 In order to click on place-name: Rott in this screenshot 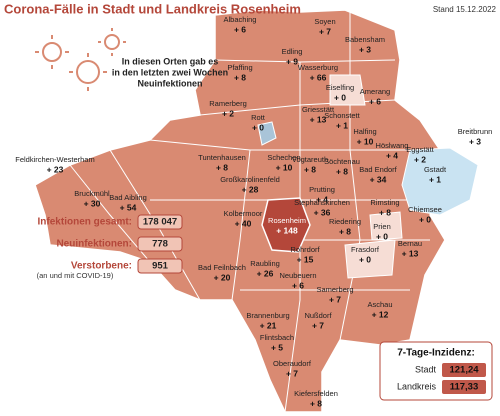, I will do `click(258, 117)`.